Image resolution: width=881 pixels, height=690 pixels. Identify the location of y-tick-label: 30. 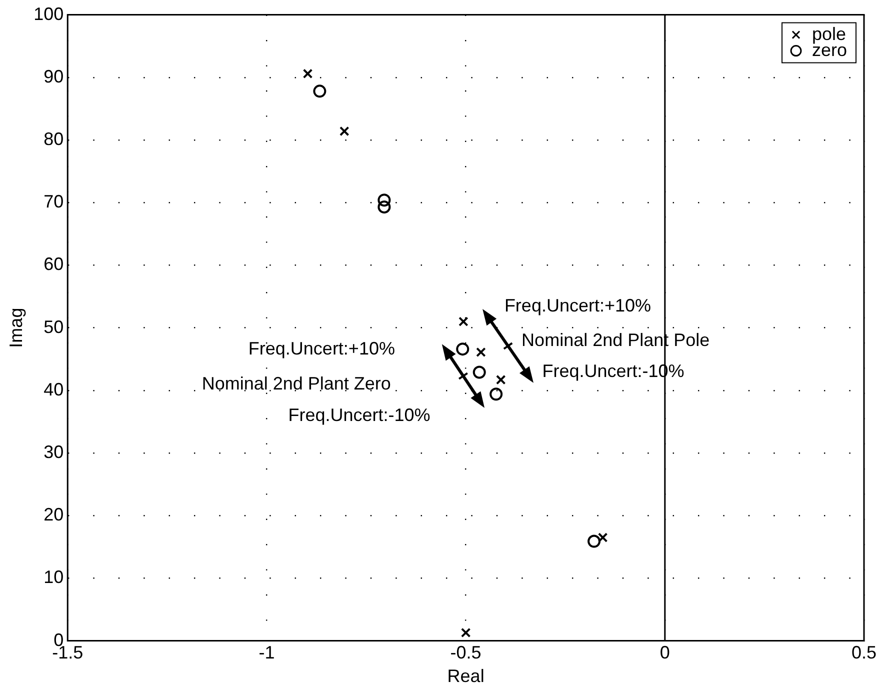
(54, 452).